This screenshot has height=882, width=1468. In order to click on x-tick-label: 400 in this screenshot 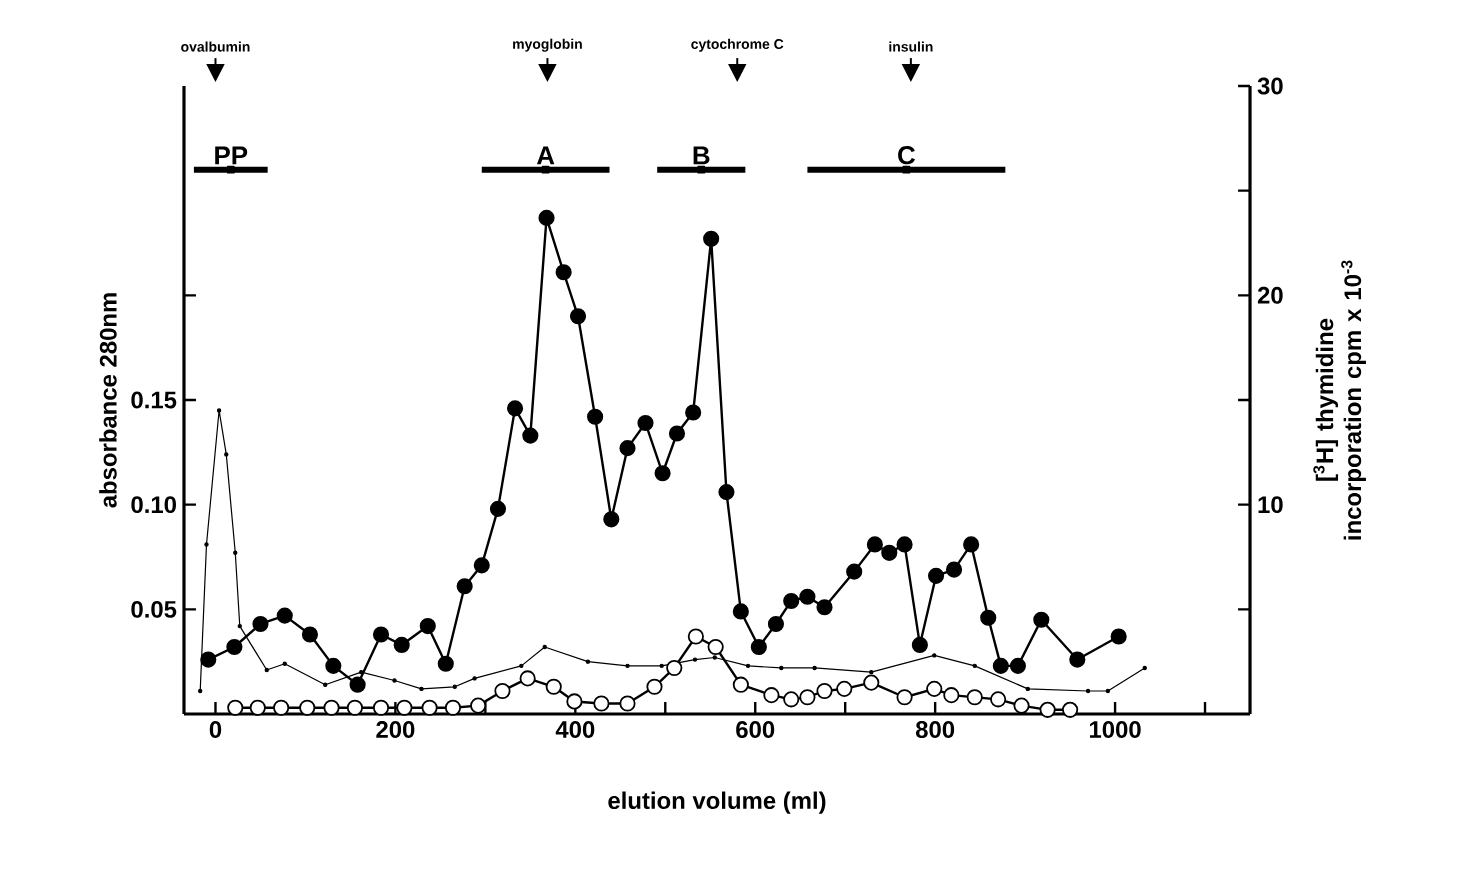, I will do `click(575, 729)`.